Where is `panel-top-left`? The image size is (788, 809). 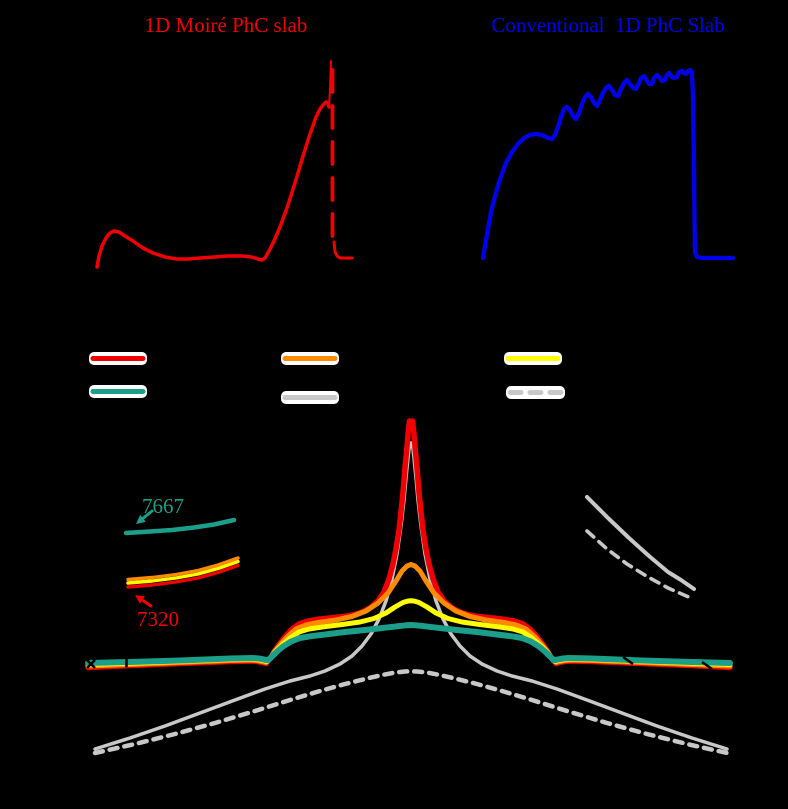
panel-top-left is located at coordinates (224, 164).